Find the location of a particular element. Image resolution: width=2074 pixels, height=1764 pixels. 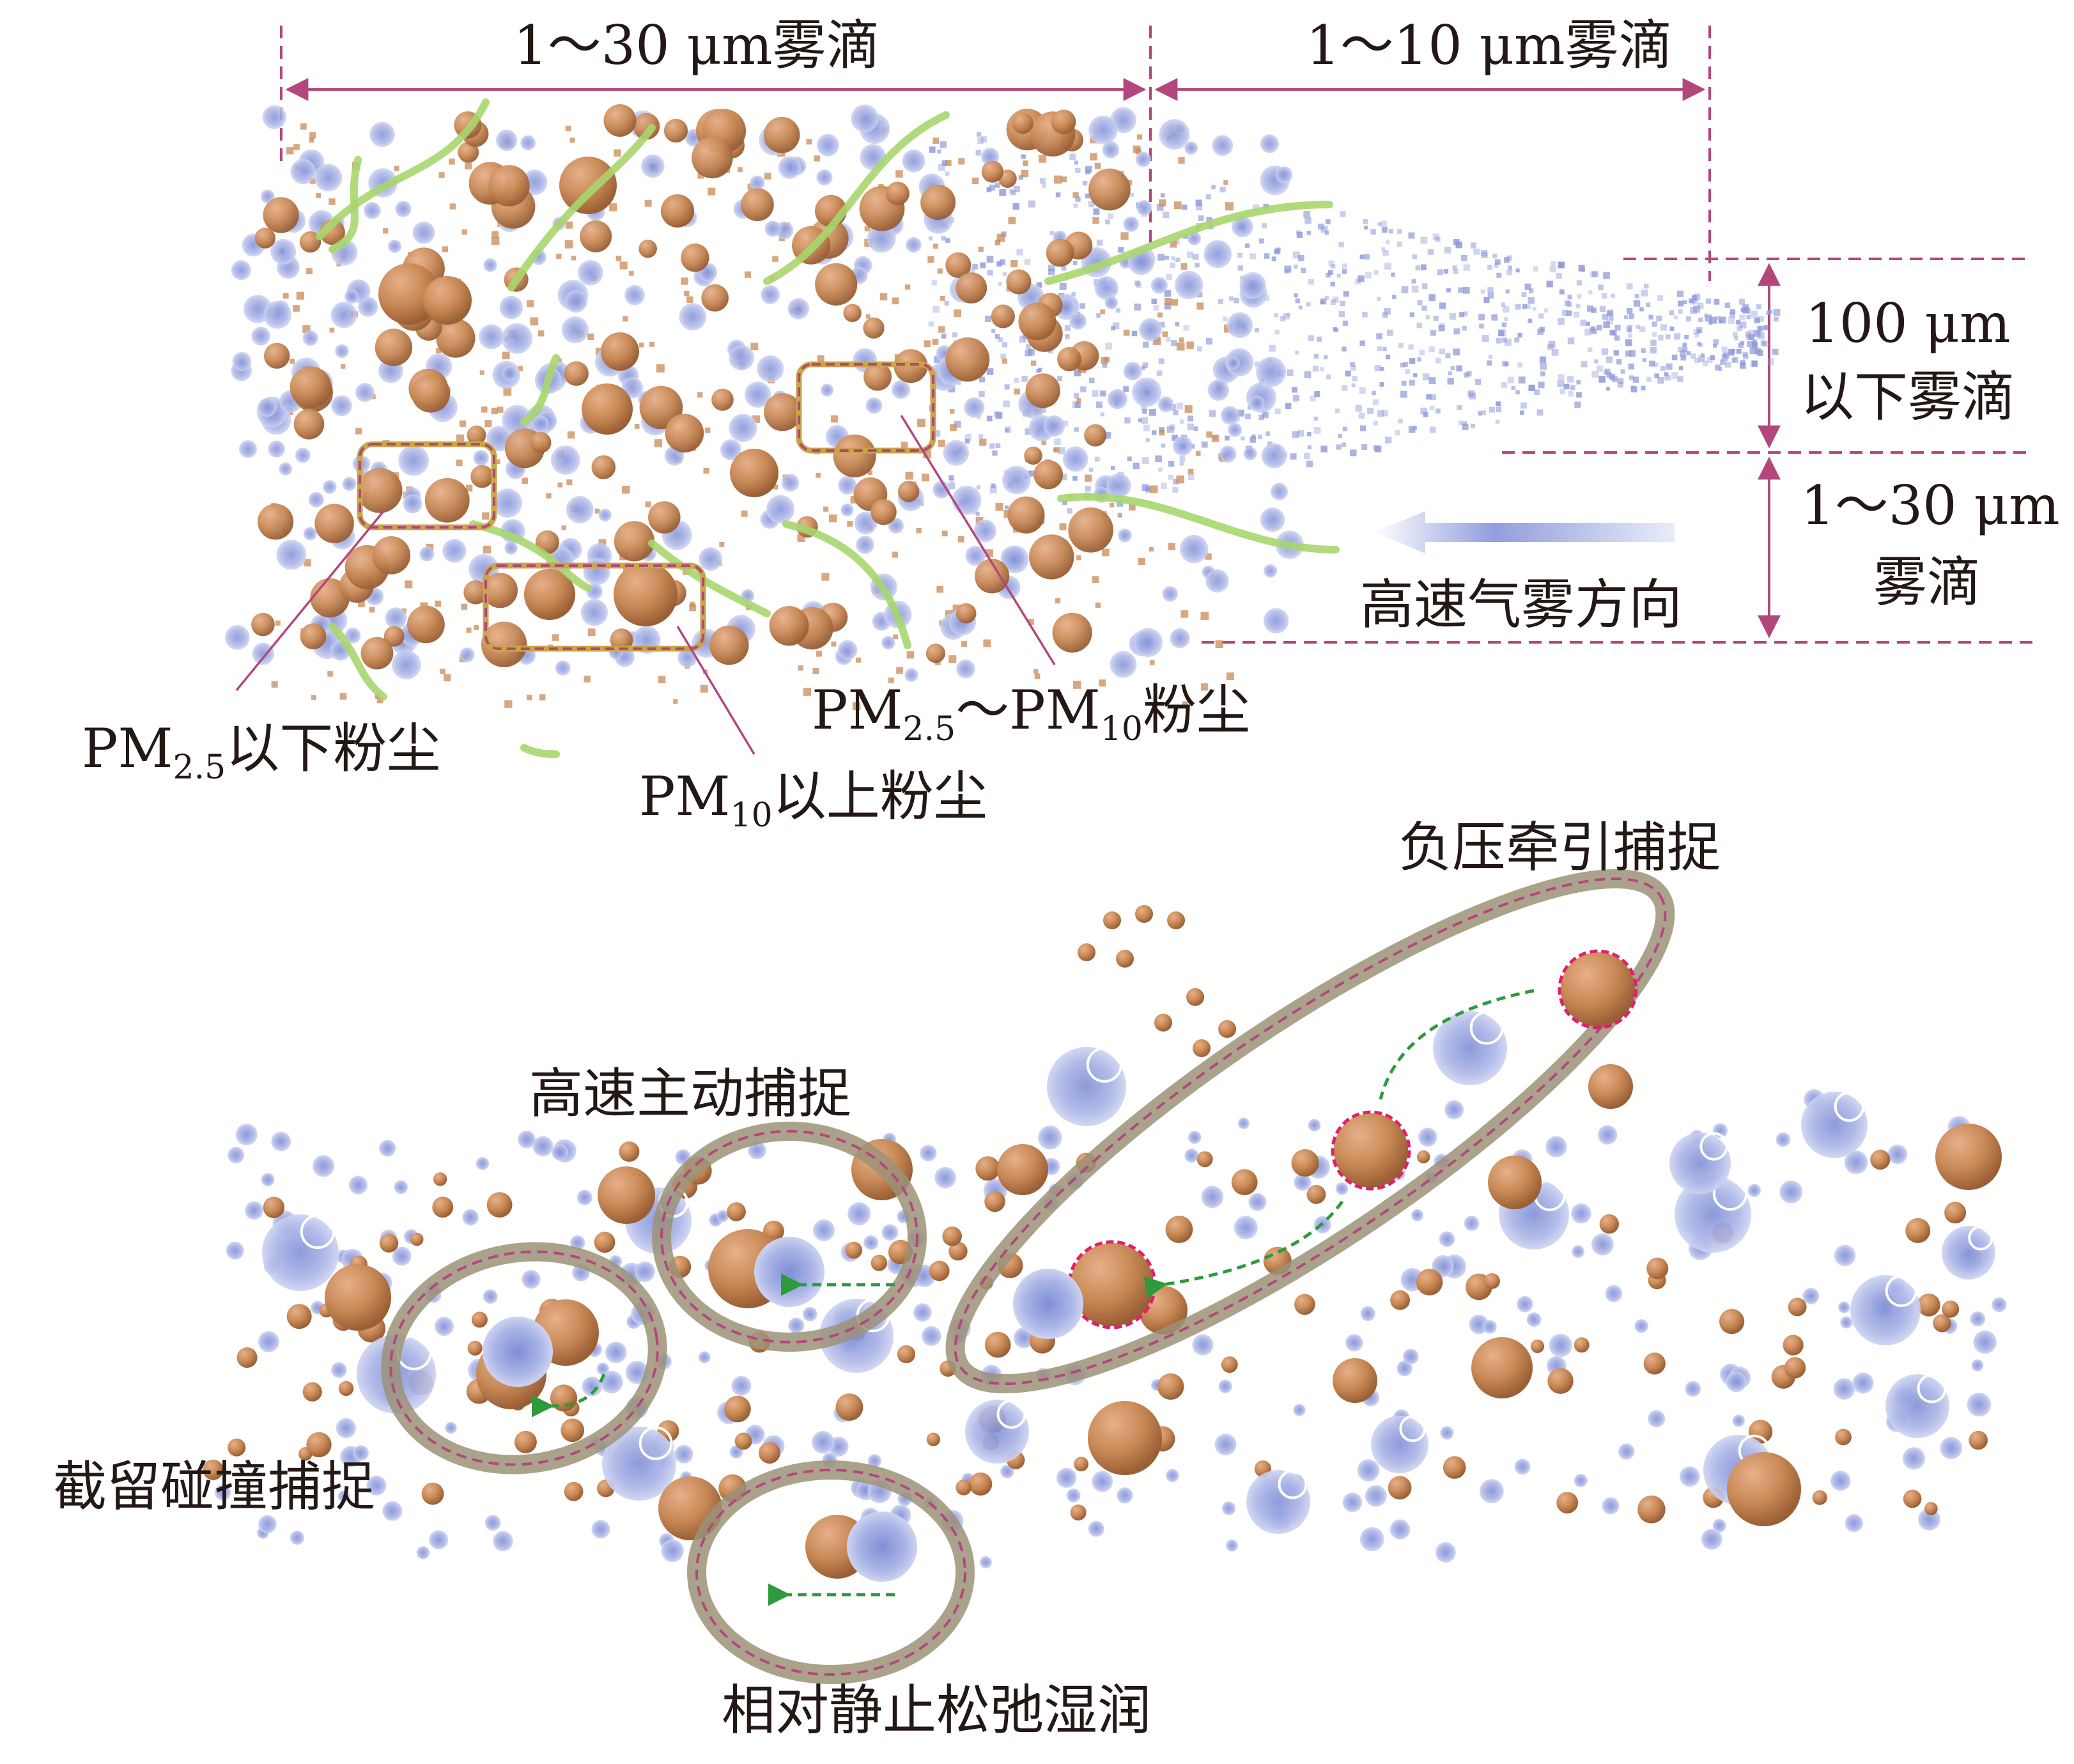

large-dust is located at coordinates (645, 594).